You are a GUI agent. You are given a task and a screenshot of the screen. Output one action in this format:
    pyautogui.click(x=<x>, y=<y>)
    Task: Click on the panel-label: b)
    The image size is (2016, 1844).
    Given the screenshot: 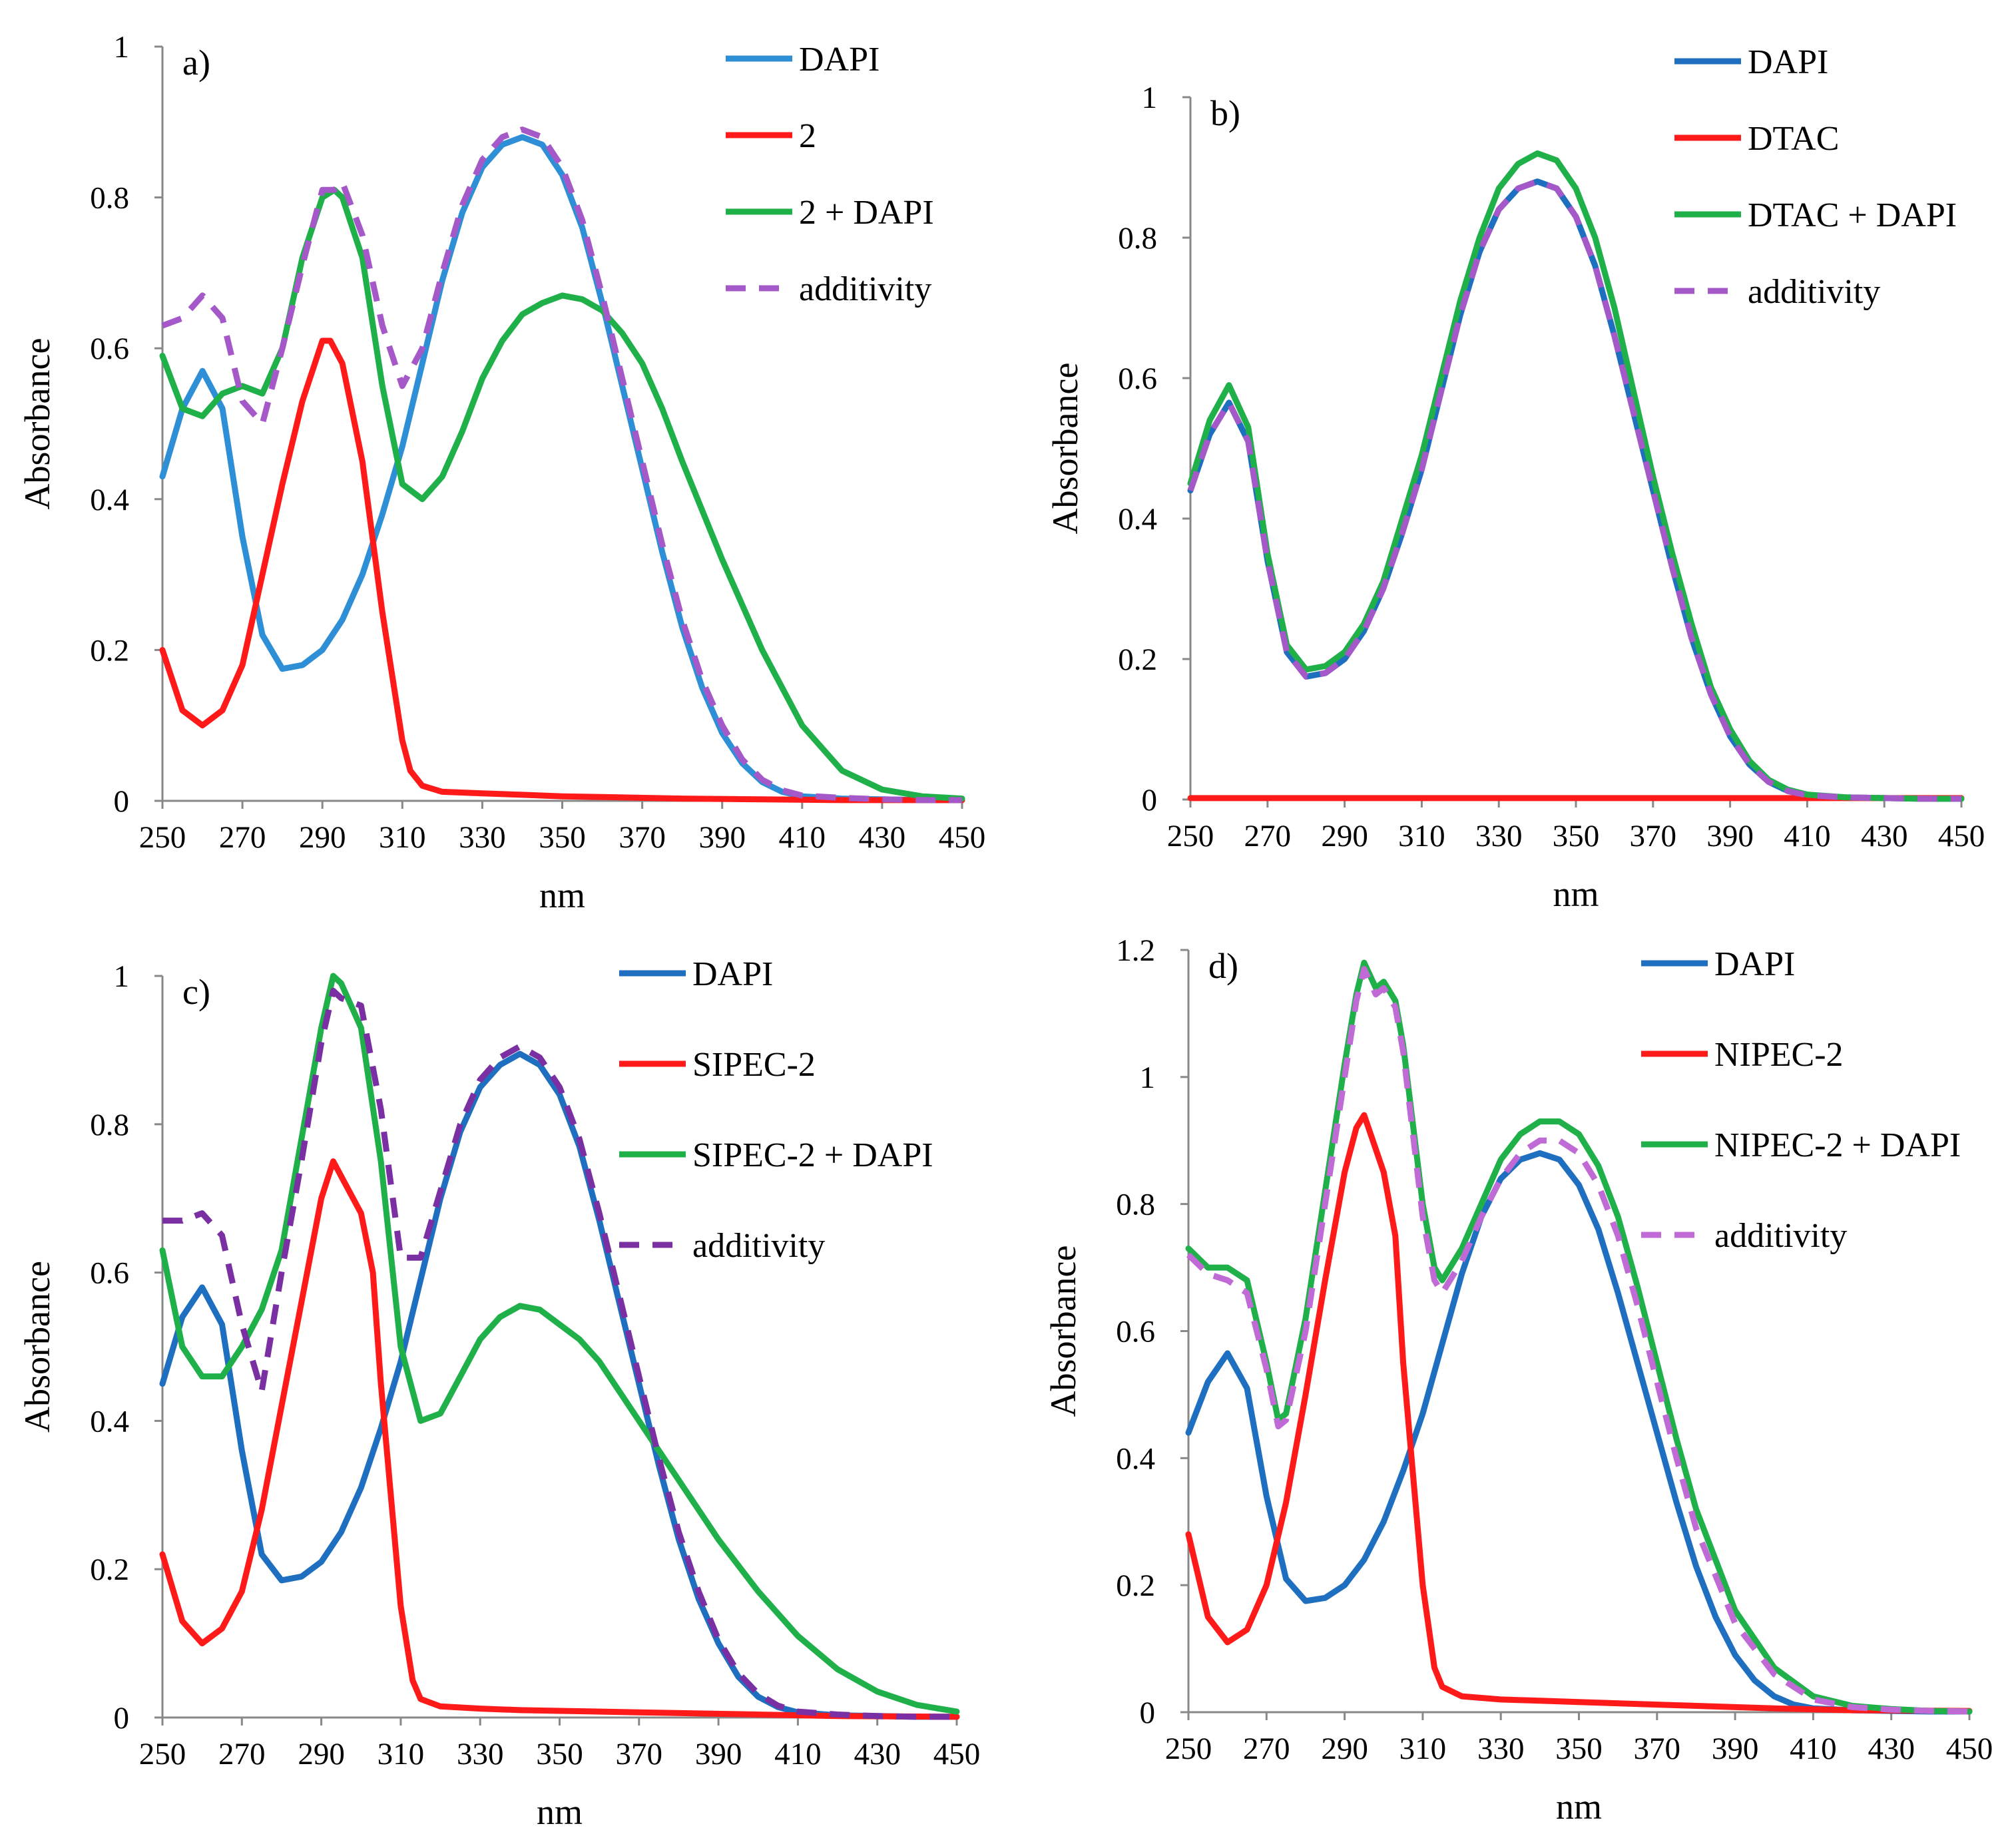 What is the action you would take?
    pyautogui.click(x=1225, y=113)
    